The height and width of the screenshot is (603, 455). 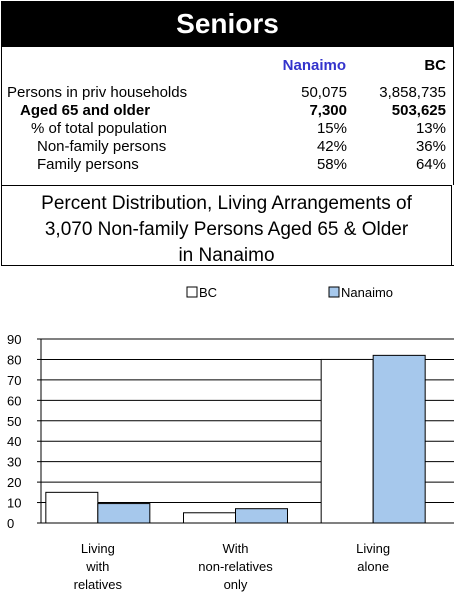 I want to click on y-tick-label: 50, so click(x=14, y=421).